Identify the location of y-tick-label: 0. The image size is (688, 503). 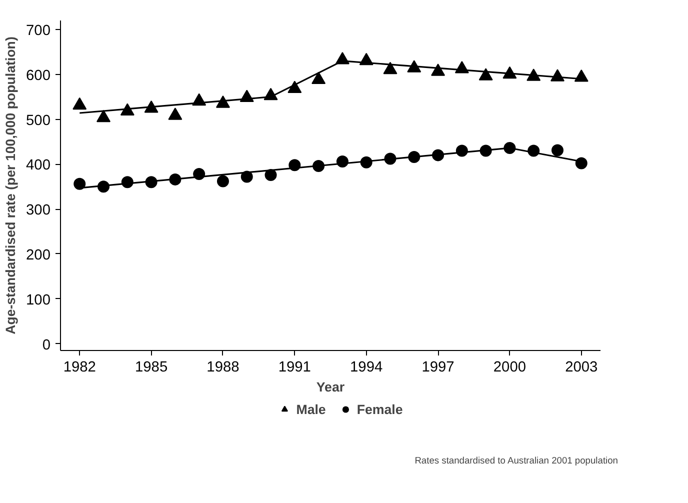
(46, 345).